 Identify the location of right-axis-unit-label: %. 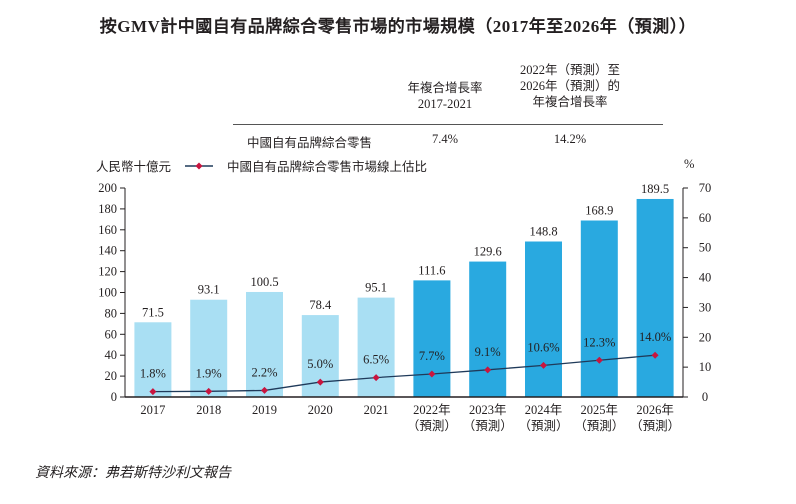
(689, 164).